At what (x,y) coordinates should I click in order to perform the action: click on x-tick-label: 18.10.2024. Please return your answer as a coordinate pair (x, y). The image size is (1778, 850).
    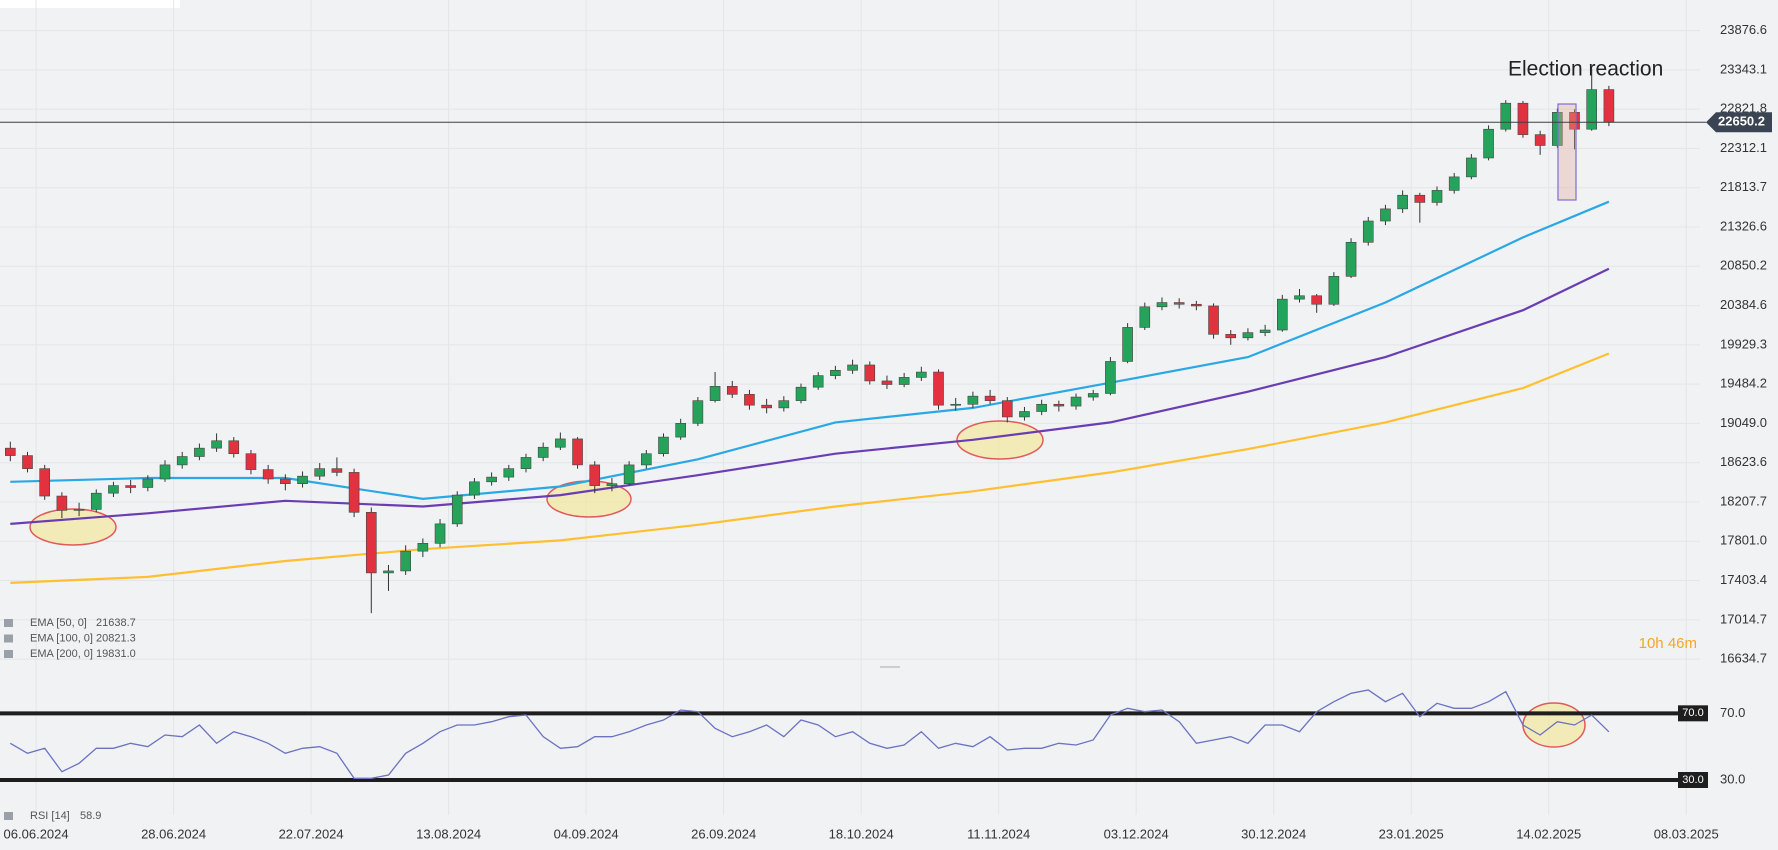
    Looking at the image, I should click on (861, 833).